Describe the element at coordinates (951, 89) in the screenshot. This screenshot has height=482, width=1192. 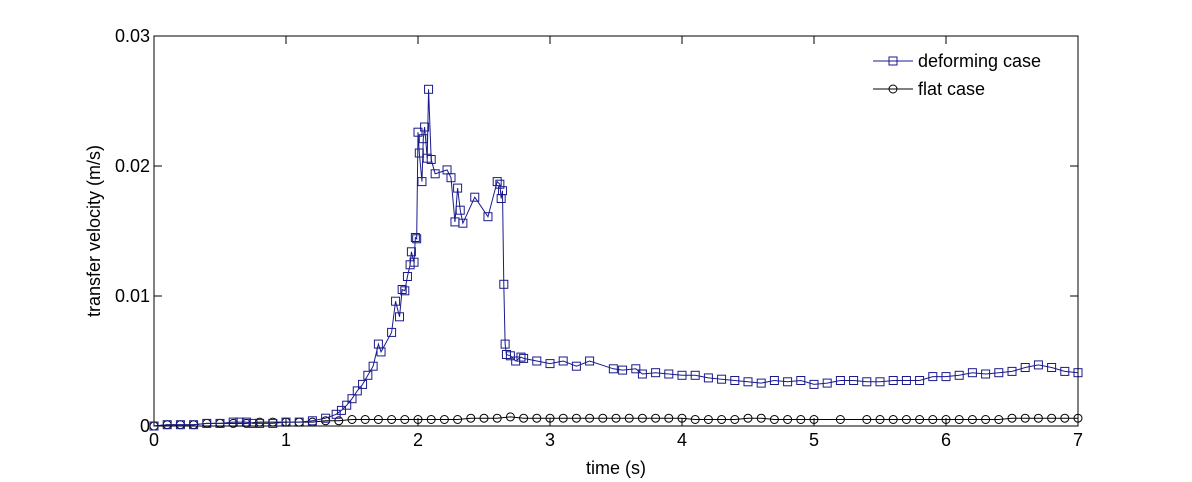
I see `legend-label: flat case` at that location.